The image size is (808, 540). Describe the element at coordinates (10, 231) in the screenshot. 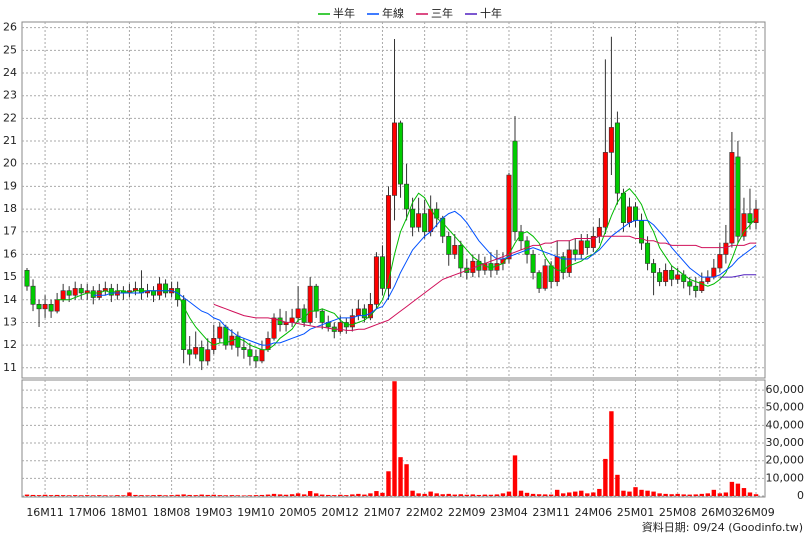

I see `y-tick-label: 17` at that location.